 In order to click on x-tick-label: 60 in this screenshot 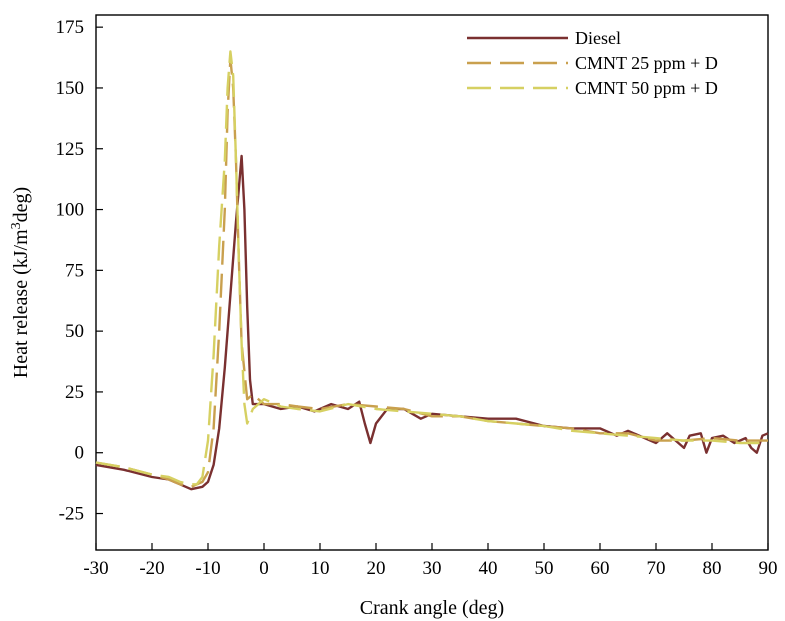, I will do `click(600, 568)`.